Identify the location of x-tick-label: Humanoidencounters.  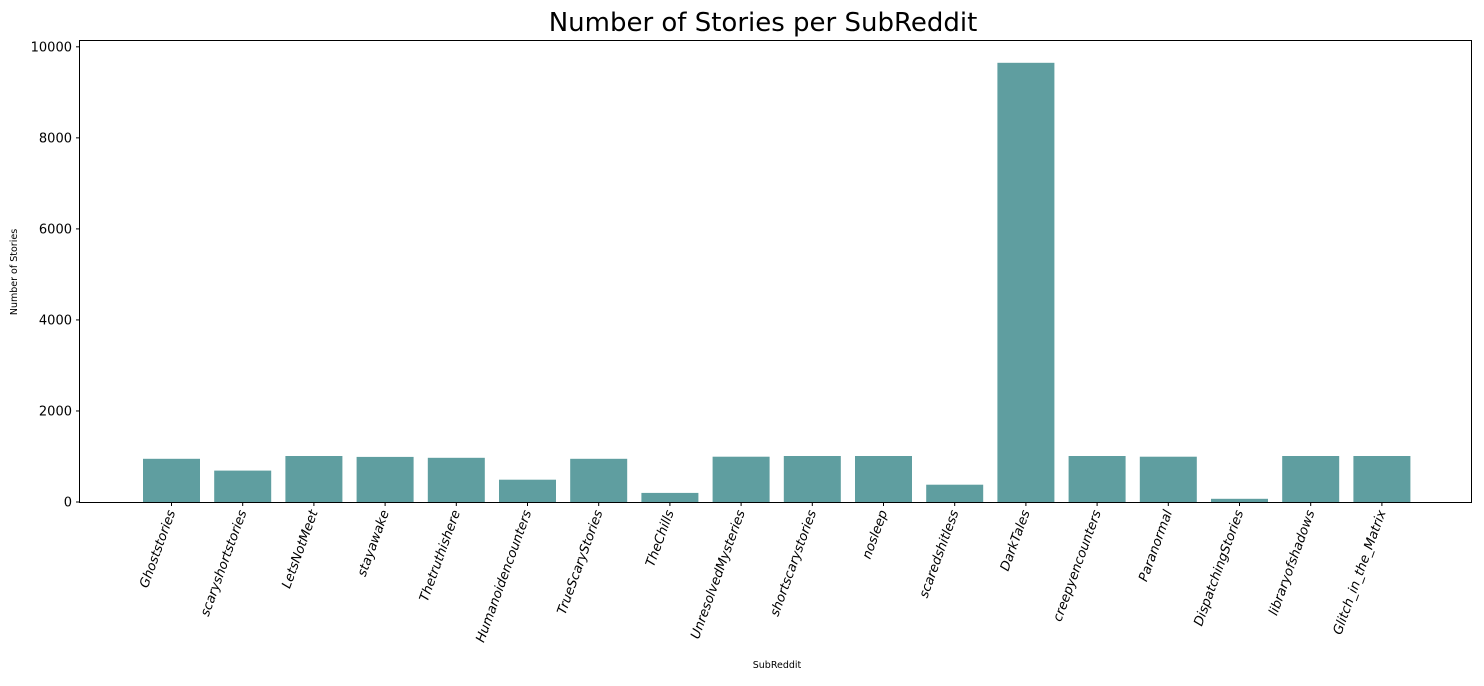
(504, 576).